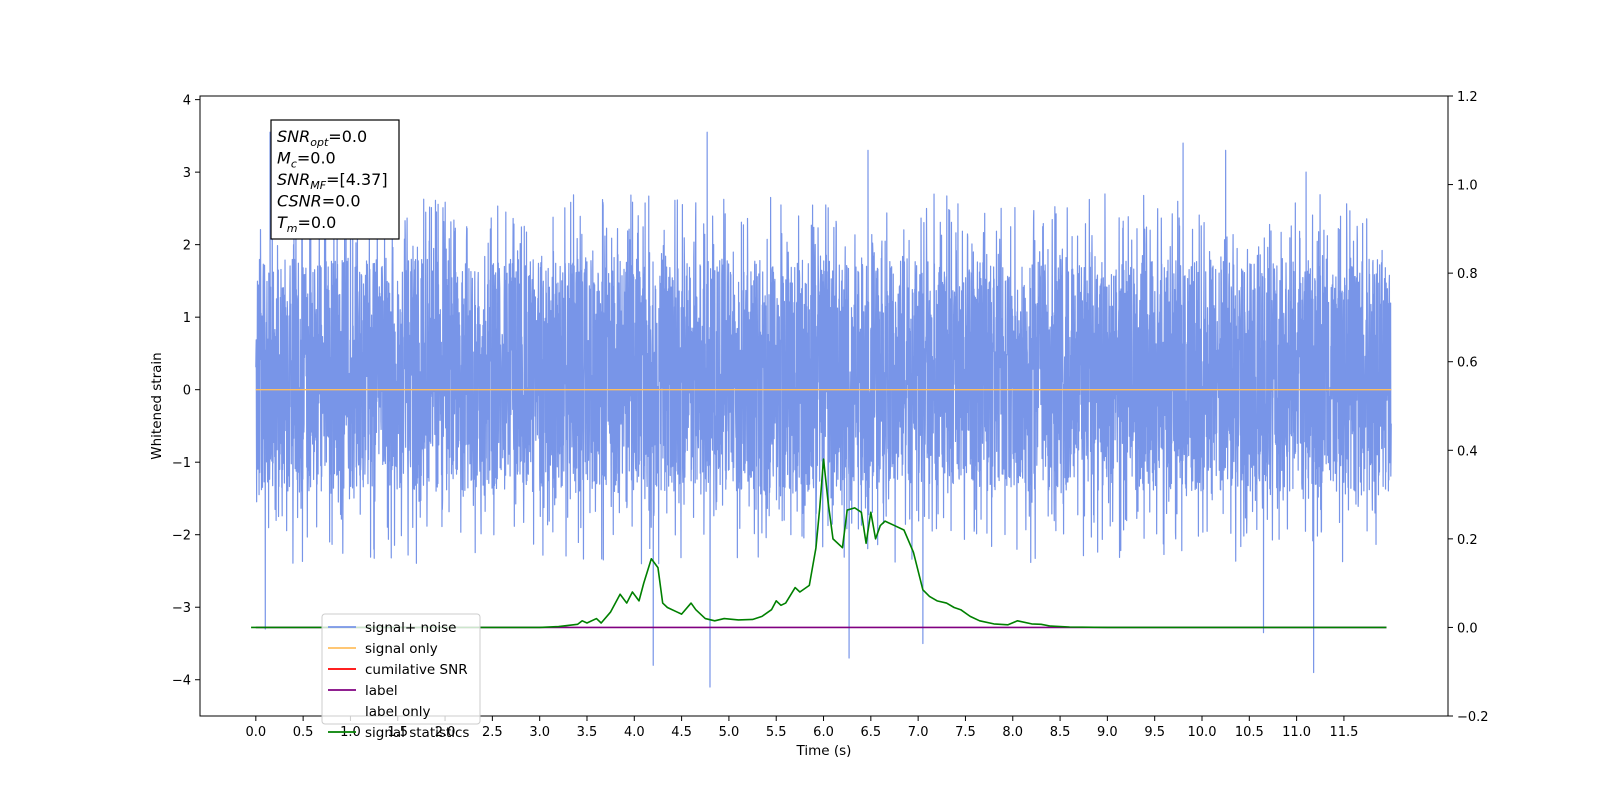 The width and height of the screenshot is (1600, 800). What do you see at coordinates (181, 681) in the screenshot?
I see `y-tick-label: −4` at bounding box center [181, 681].